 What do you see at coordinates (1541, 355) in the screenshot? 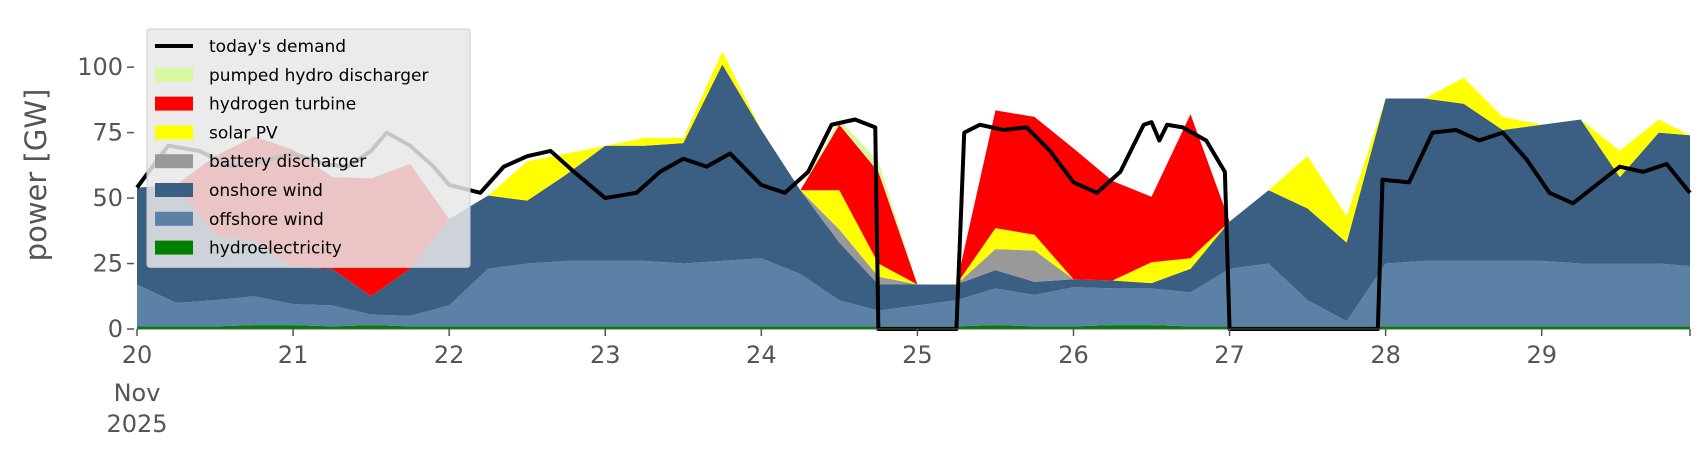
I see `x-tick-label-29: 29` at bounding box center [1541, 355].